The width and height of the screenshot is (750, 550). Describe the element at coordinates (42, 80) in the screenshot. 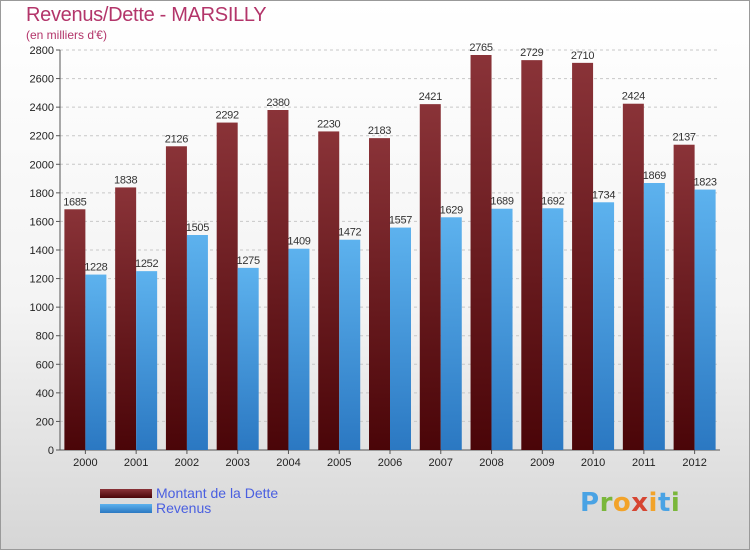

I see `y-tick-label: 2600` at that location.